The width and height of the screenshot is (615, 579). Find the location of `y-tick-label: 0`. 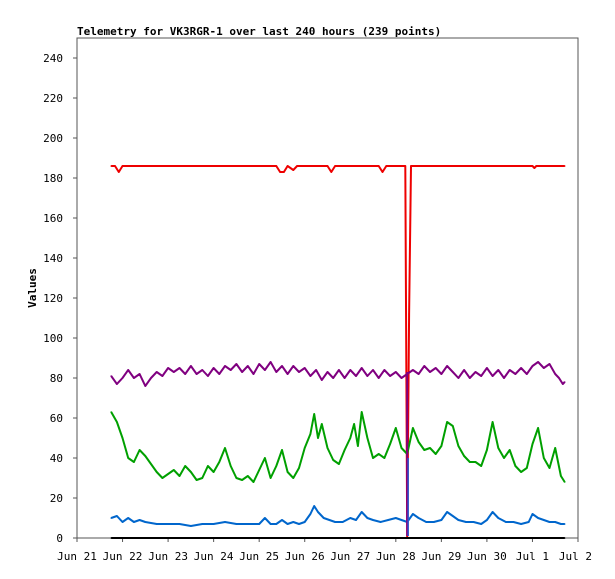

y-tick-label: 0 is located at coordinates (59, 538).